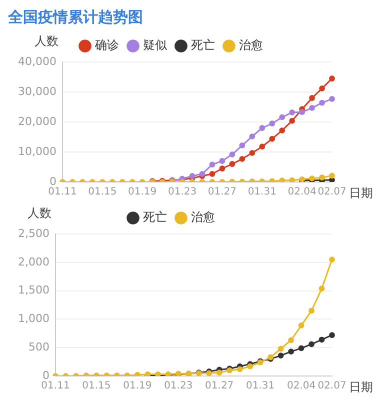 The image size is (384, 415). Describe the element at coordinates (34, 290) in the screenshot. I see `y-tick-label: 1,500` at that location.